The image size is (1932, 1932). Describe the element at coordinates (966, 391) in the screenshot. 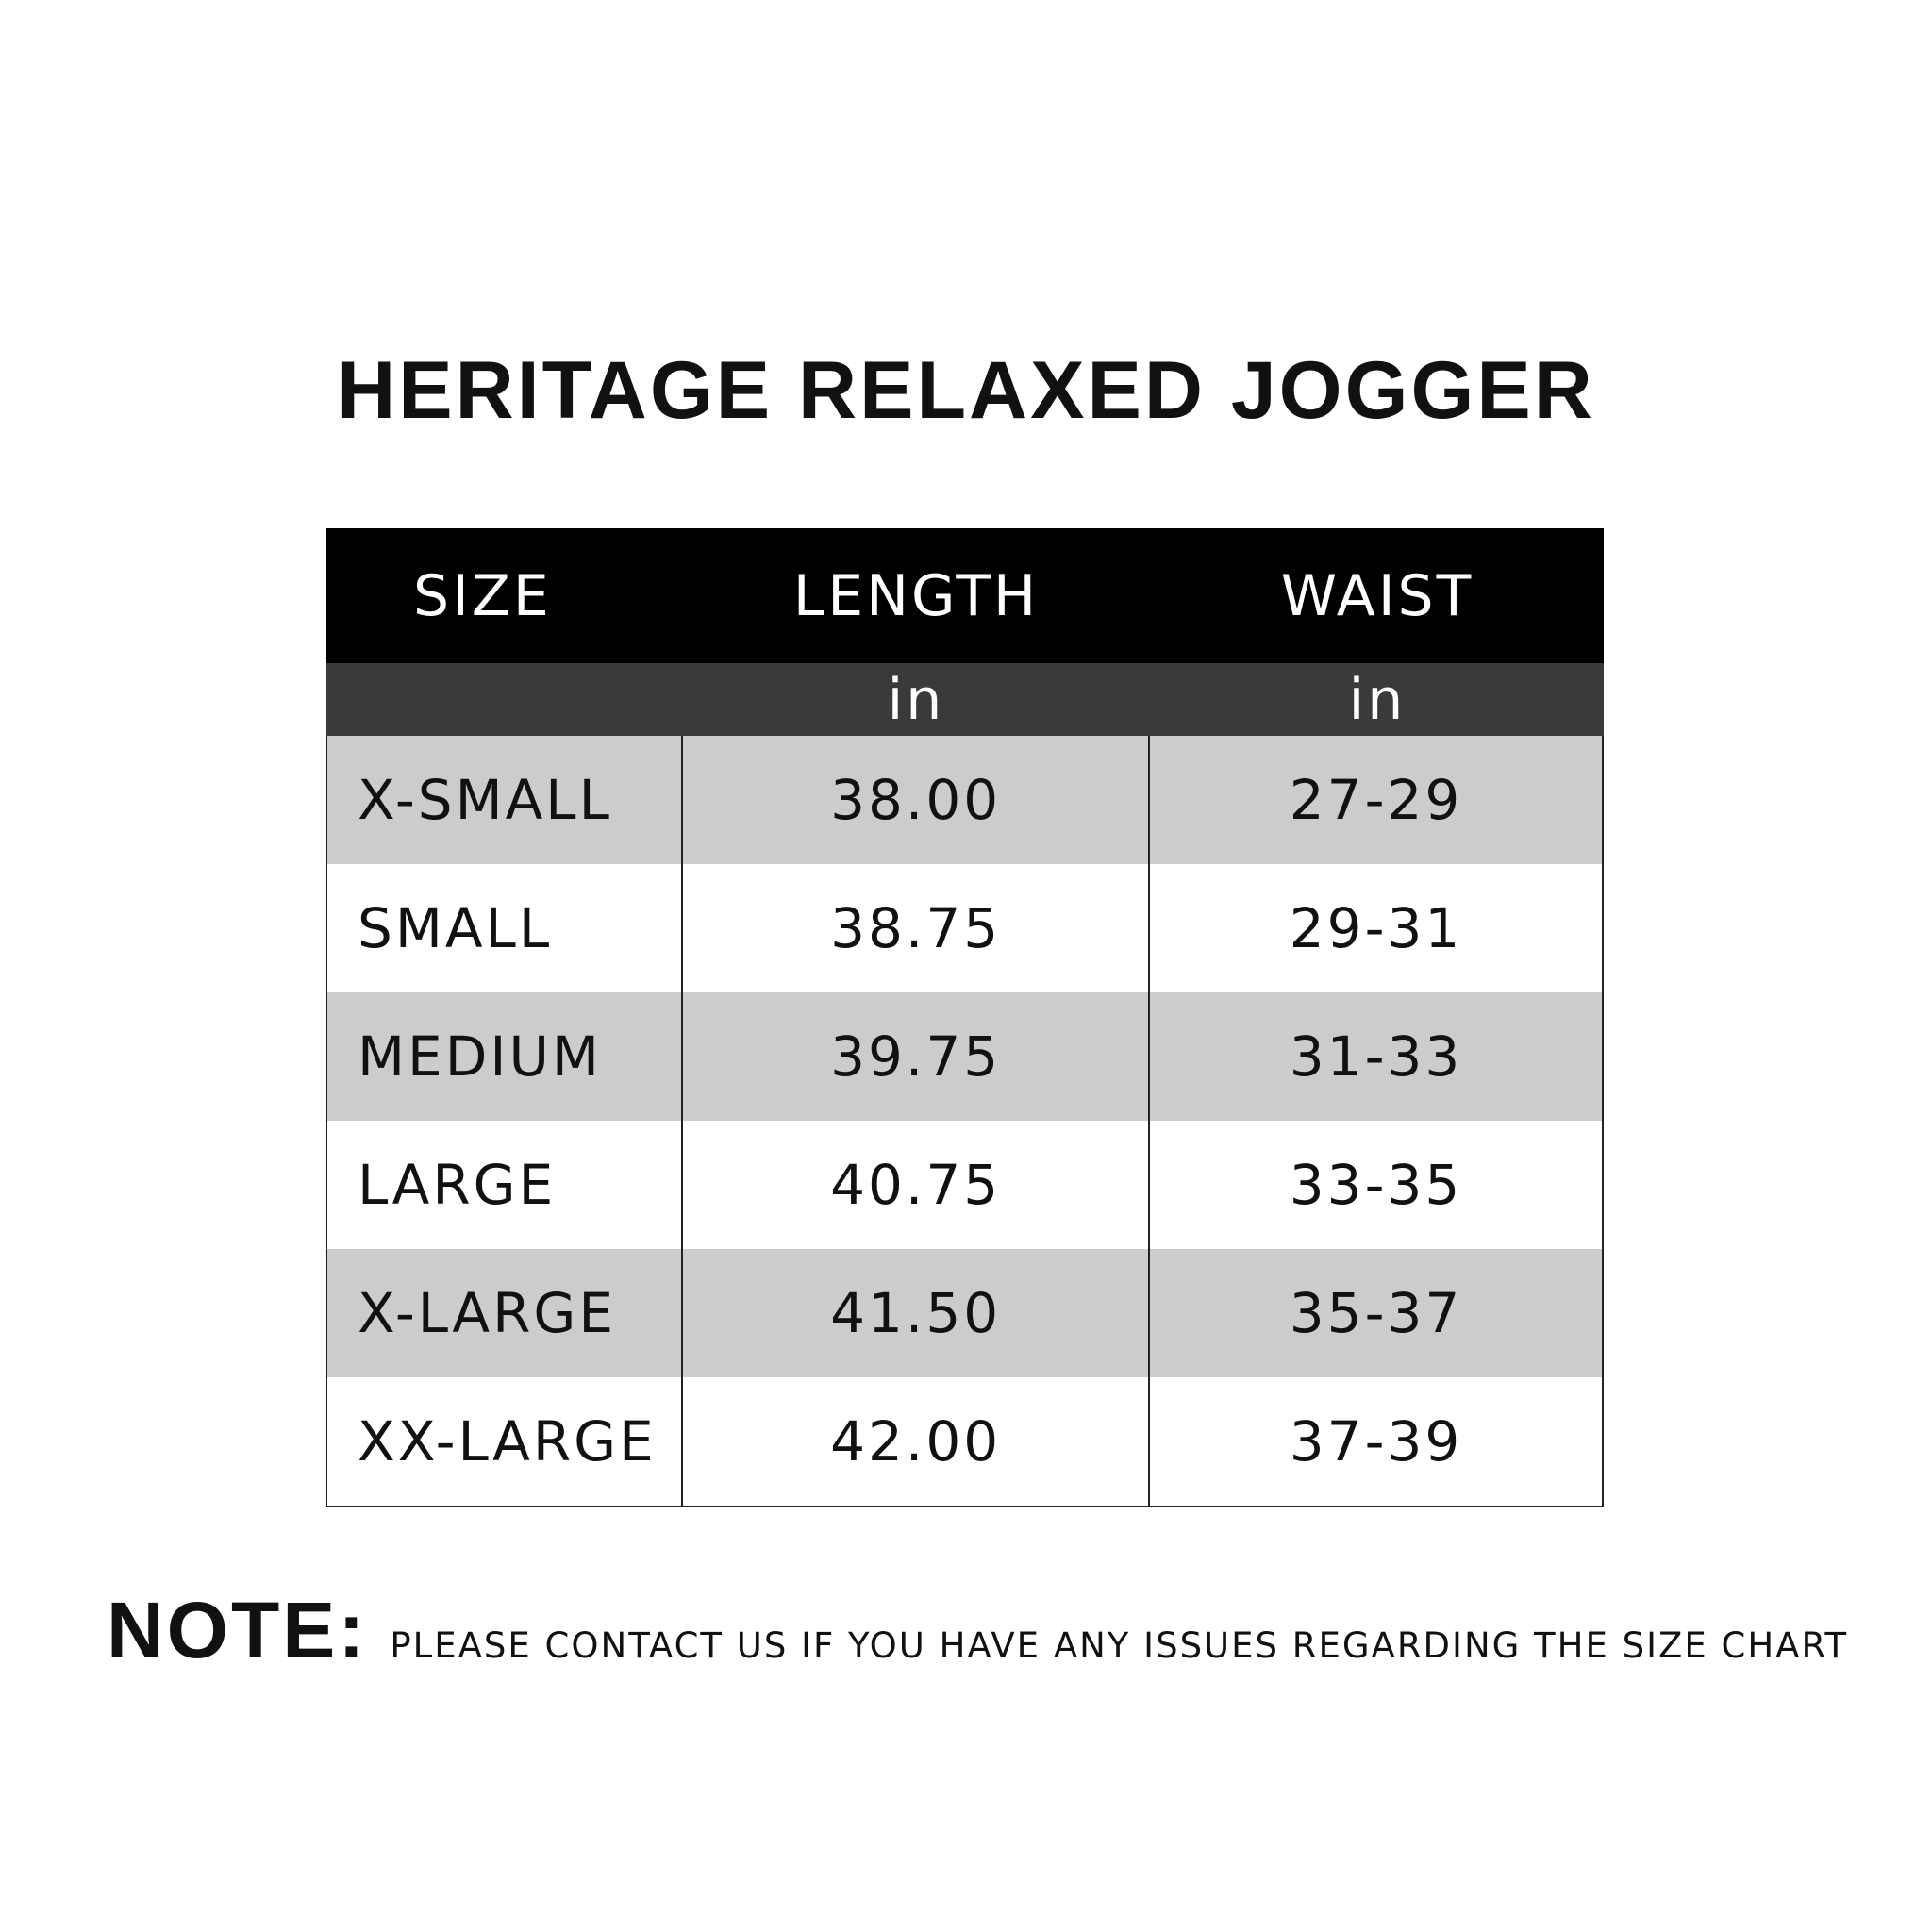

I see `page-title: HERITAGE RELAXED JOGGER` at that location.